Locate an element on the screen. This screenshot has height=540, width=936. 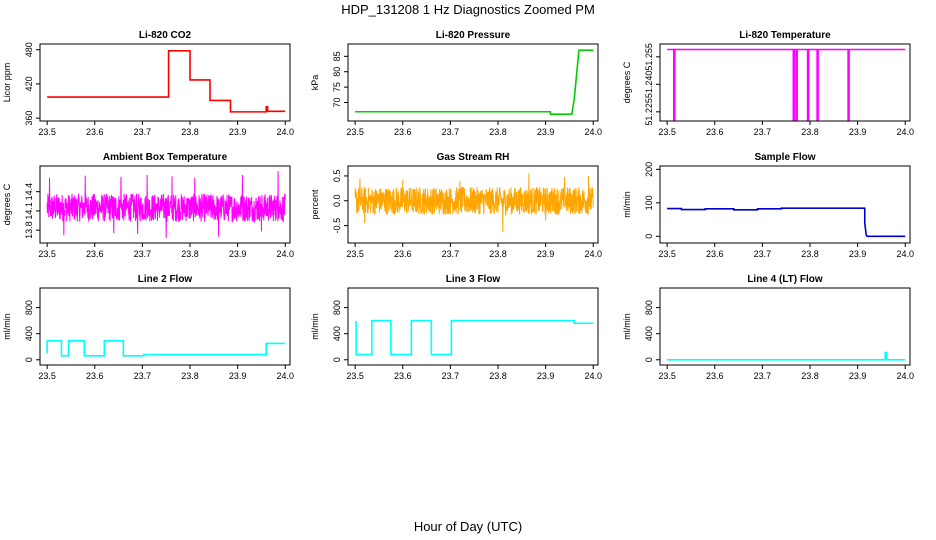
y-tick-label: 51.240 is located at coordinates (649, 85).